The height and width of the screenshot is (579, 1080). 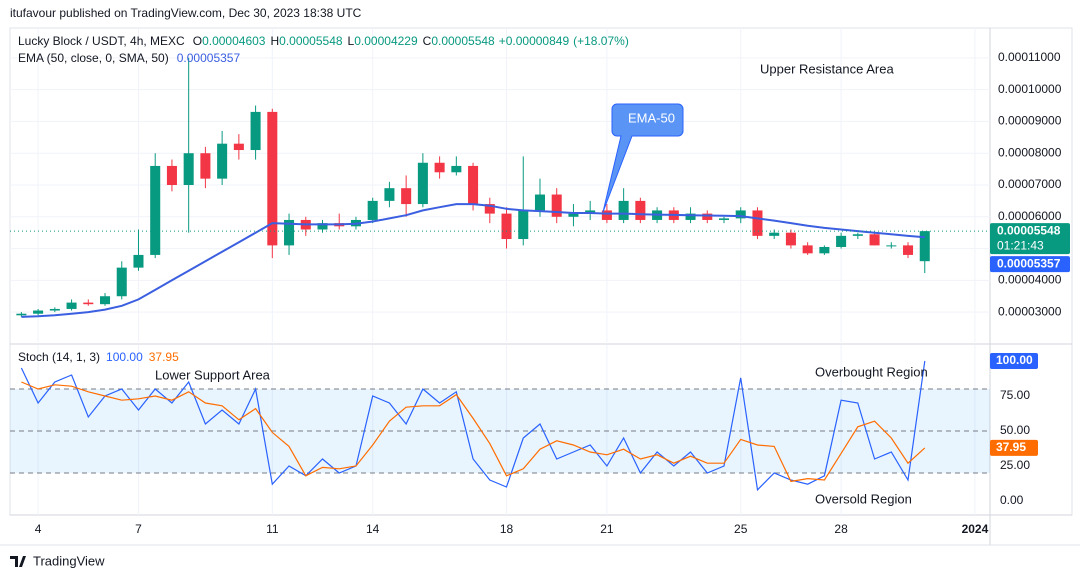 What do you see at coordinates (1020, 245) in the screenshot?
I see `countdown: 01:21:43` at bounding box center [1020, 245].